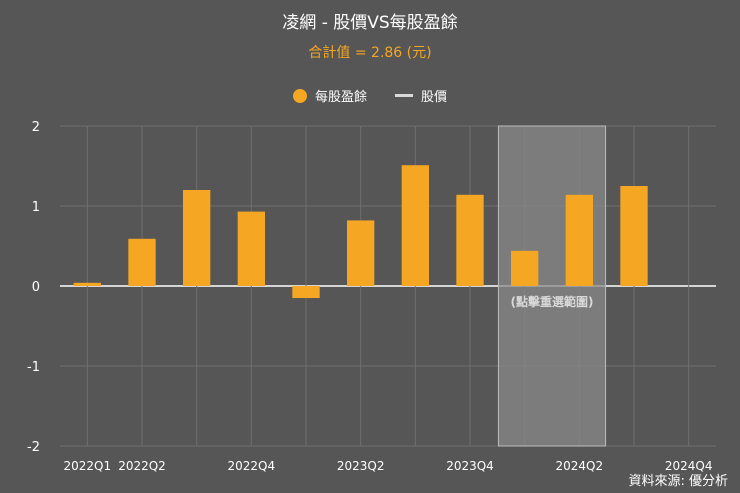 This screenshot has height=493, width=740. I want to click on chart-title: 凌網 - 股價VS每股盈餘, so click(370, 23).